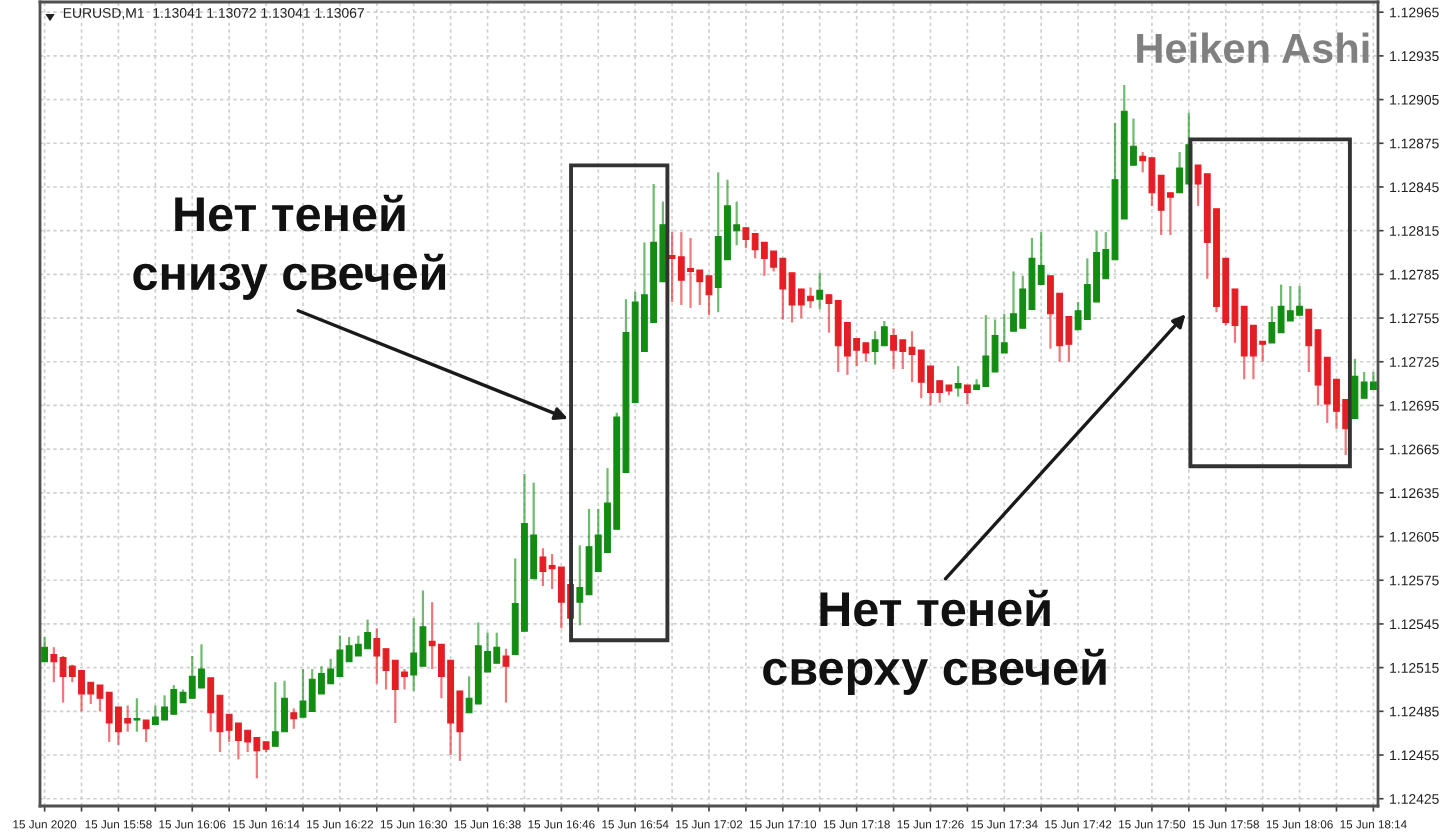 The image size is (1440, 832). Describe the element at coordinates (934, 642) in the screenshot. I see `annotation: Нет теней сверху свечей` at that location.